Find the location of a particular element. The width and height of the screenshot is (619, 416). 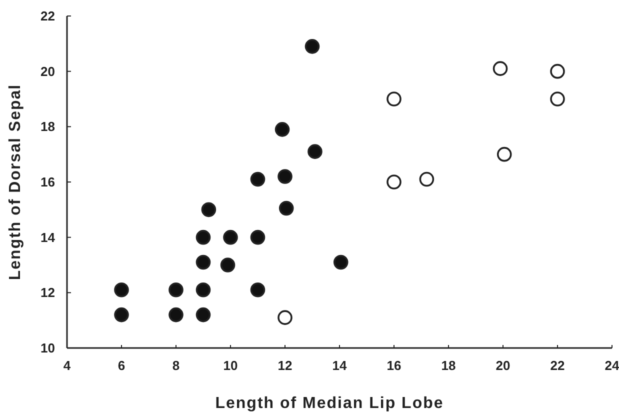

x-tick-label: 12 is located at coordinates (285, 365).